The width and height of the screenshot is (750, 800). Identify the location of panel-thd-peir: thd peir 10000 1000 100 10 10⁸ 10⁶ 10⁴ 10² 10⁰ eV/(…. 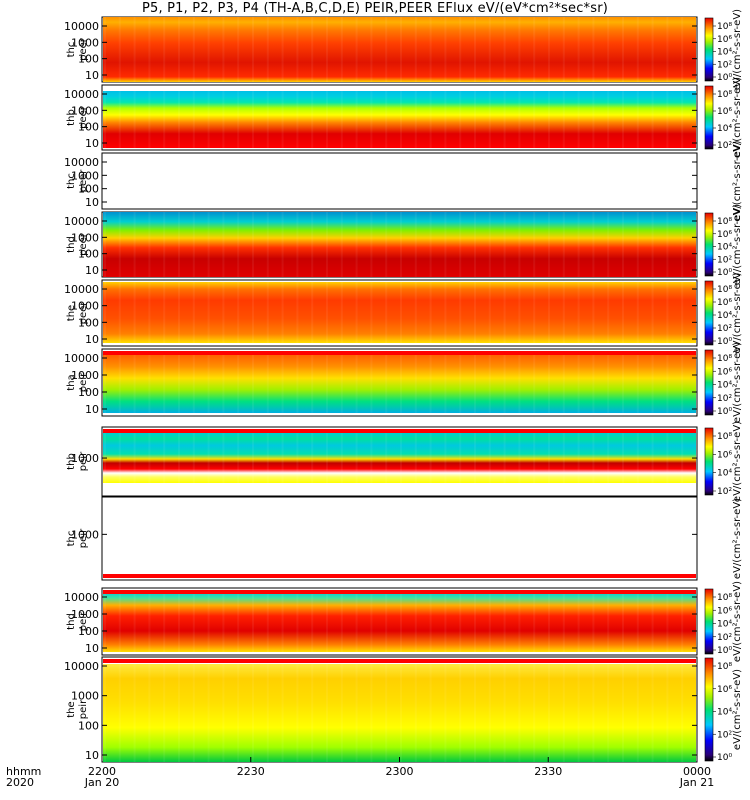
(403, 621).